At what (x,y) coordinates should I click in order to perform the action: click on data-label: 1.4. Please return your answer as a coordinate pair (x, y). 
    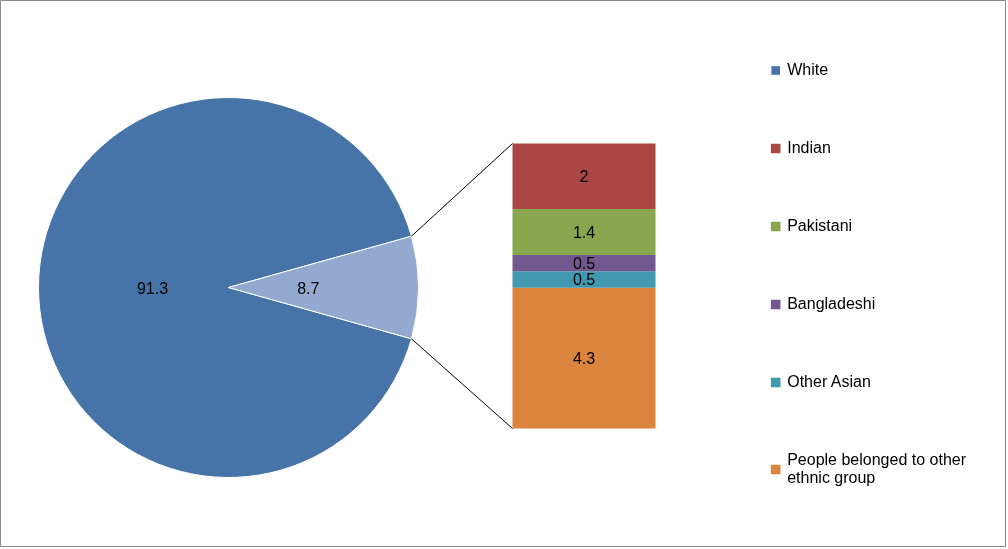
    Looking at the image, I should click on (584, 232).